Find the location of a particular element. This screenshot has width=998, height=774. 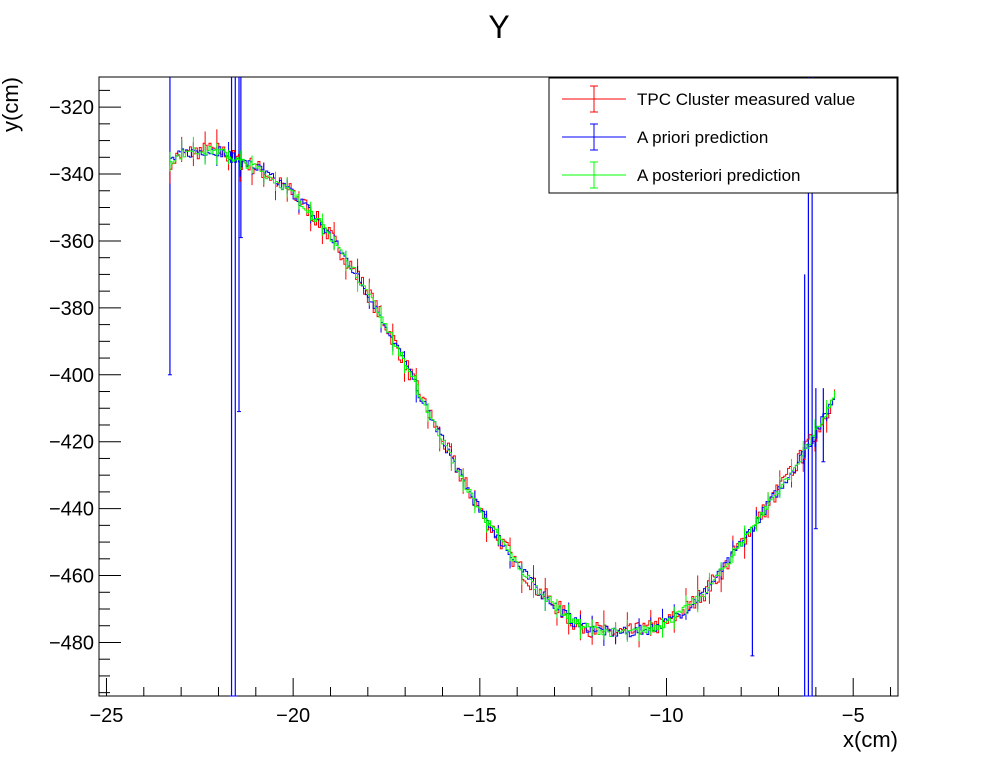

y-axis-title: y(cm) is located at coordinates (11, 104).